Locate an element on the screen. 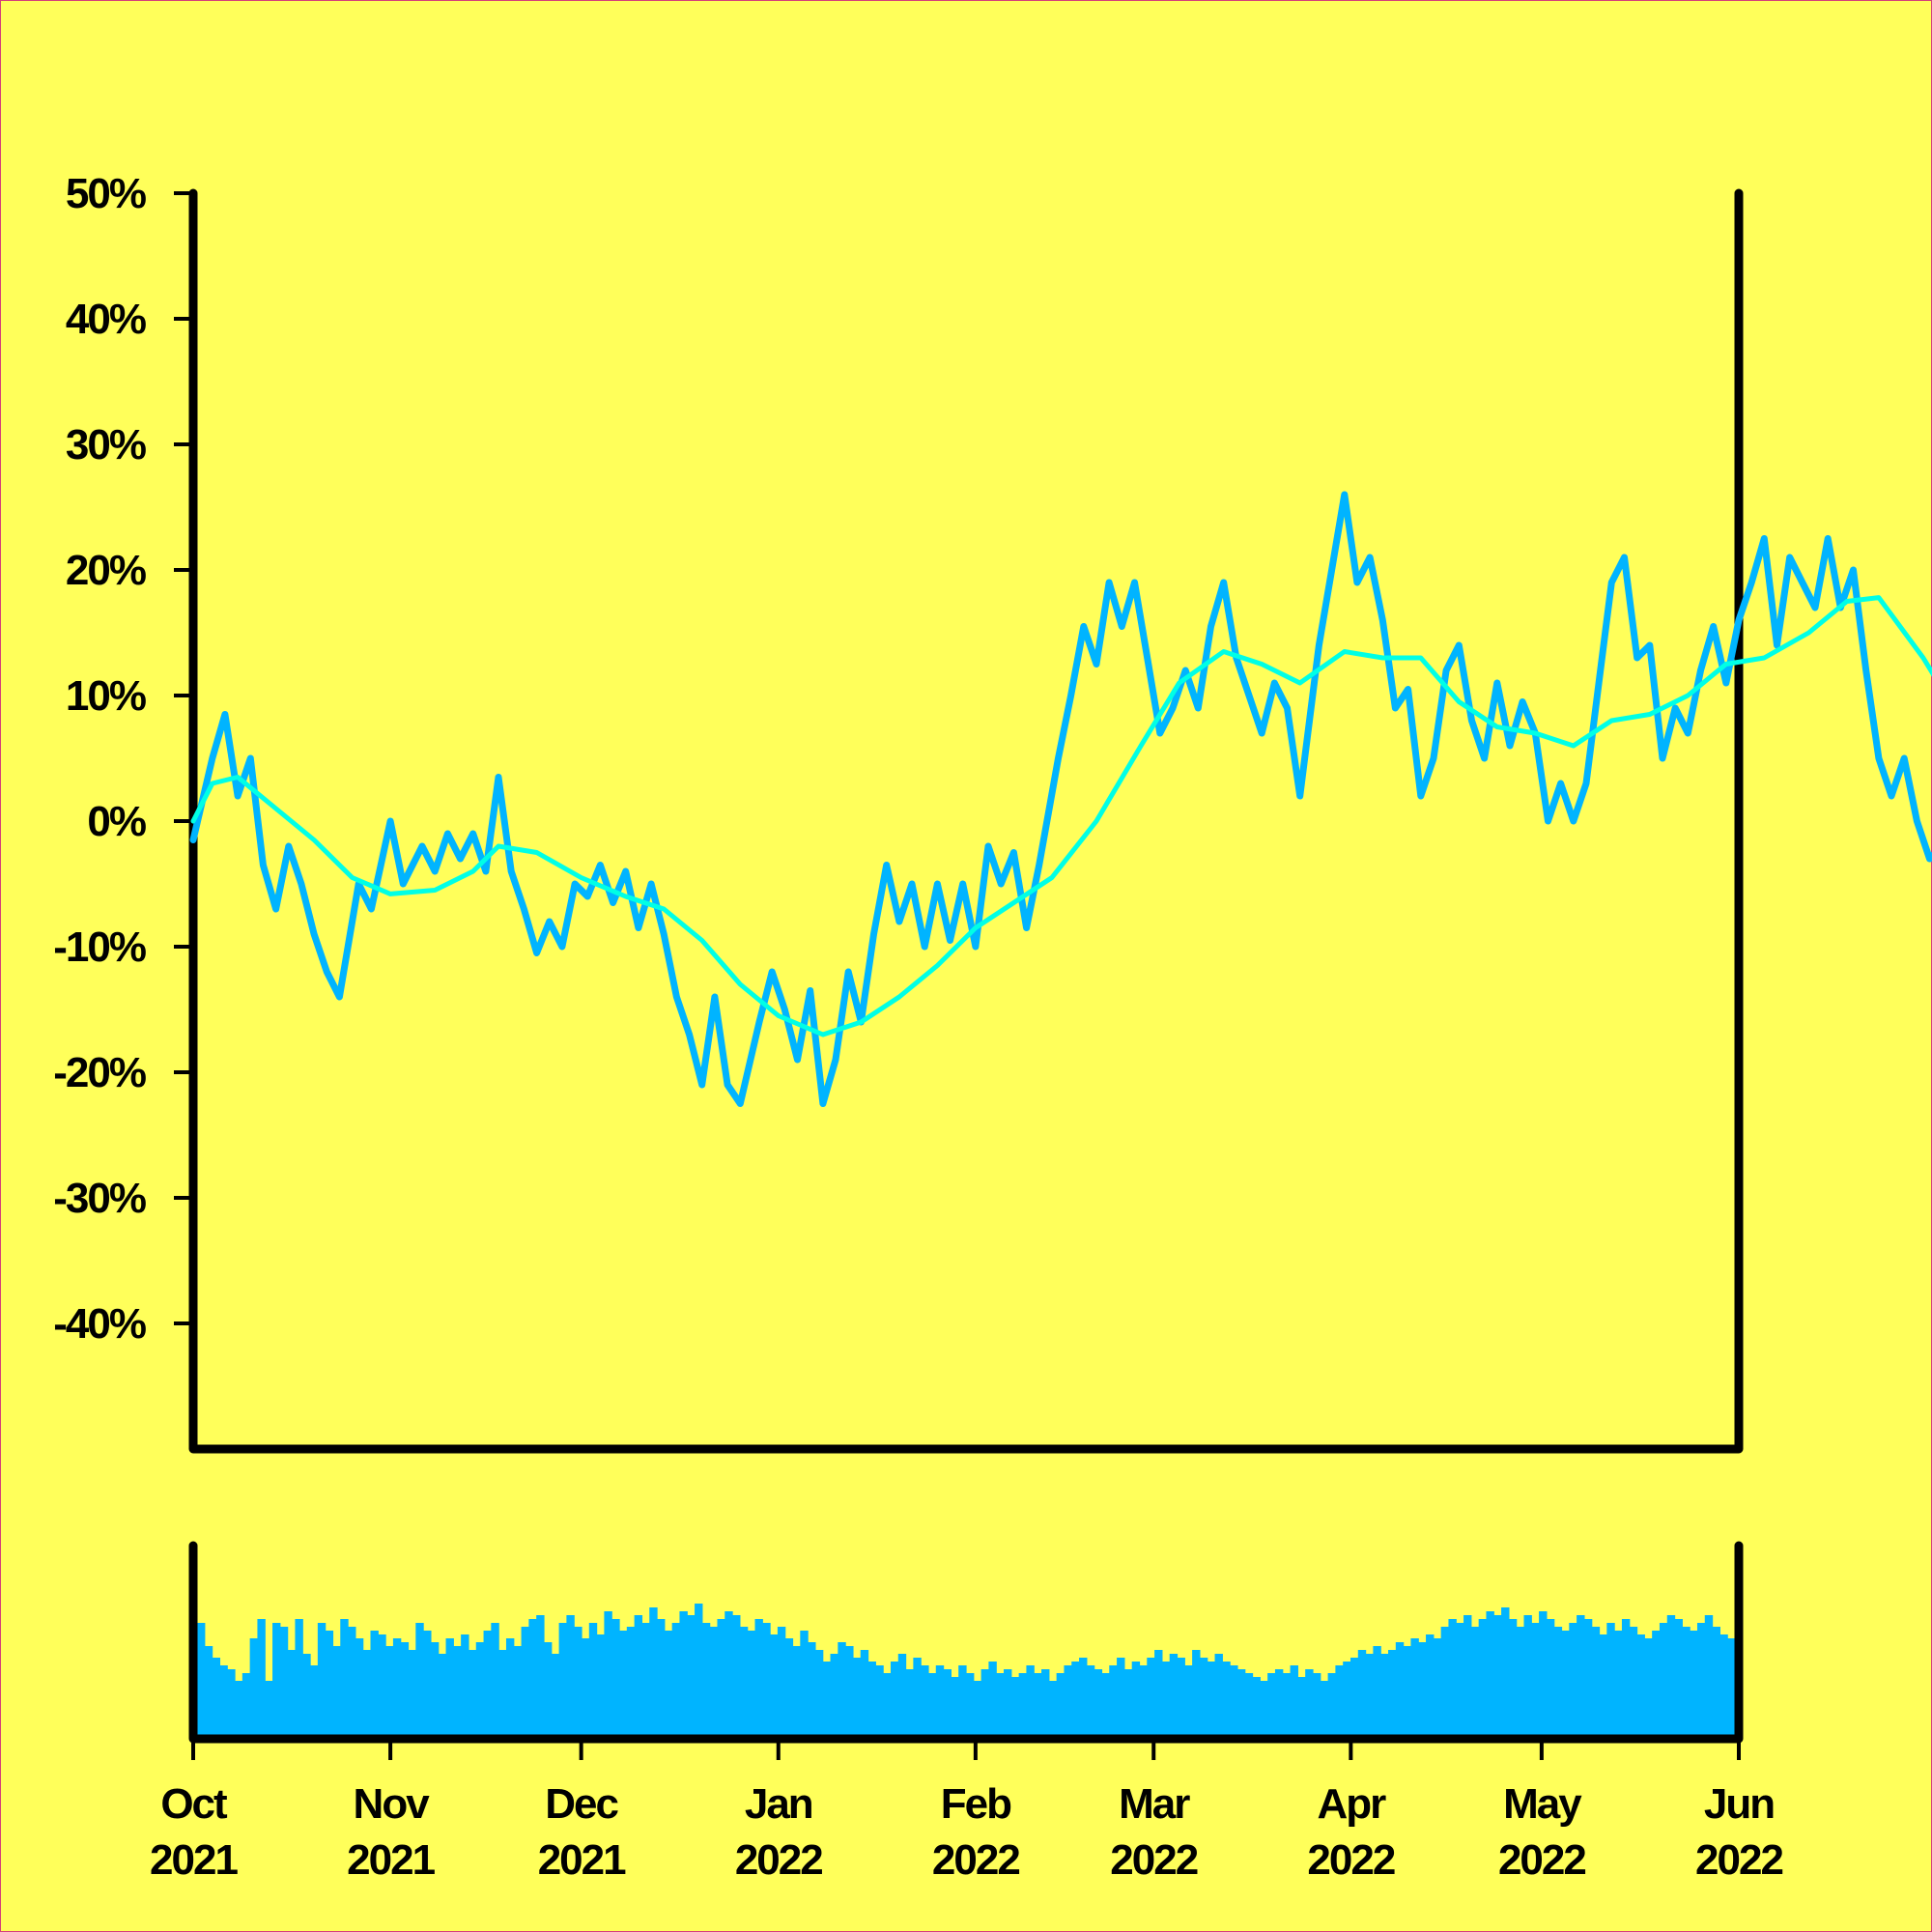  x-tick-label-month: Dec is located at coordinates (581, 1804).